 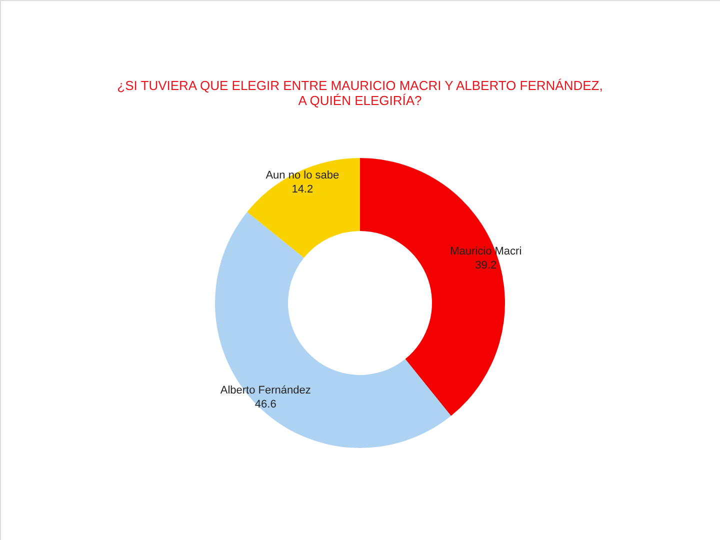 I want to click on slice-label: Aun no lo sabe, so click(x=303, y=176).